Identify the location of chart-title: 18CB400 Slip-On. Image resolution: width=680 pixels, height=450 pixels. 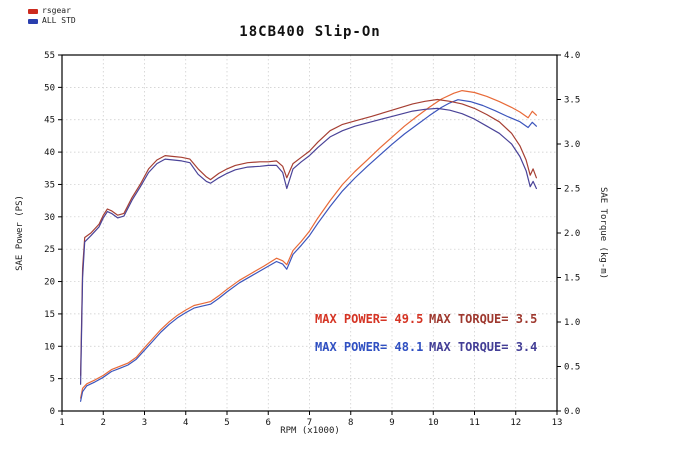
(310, 32).